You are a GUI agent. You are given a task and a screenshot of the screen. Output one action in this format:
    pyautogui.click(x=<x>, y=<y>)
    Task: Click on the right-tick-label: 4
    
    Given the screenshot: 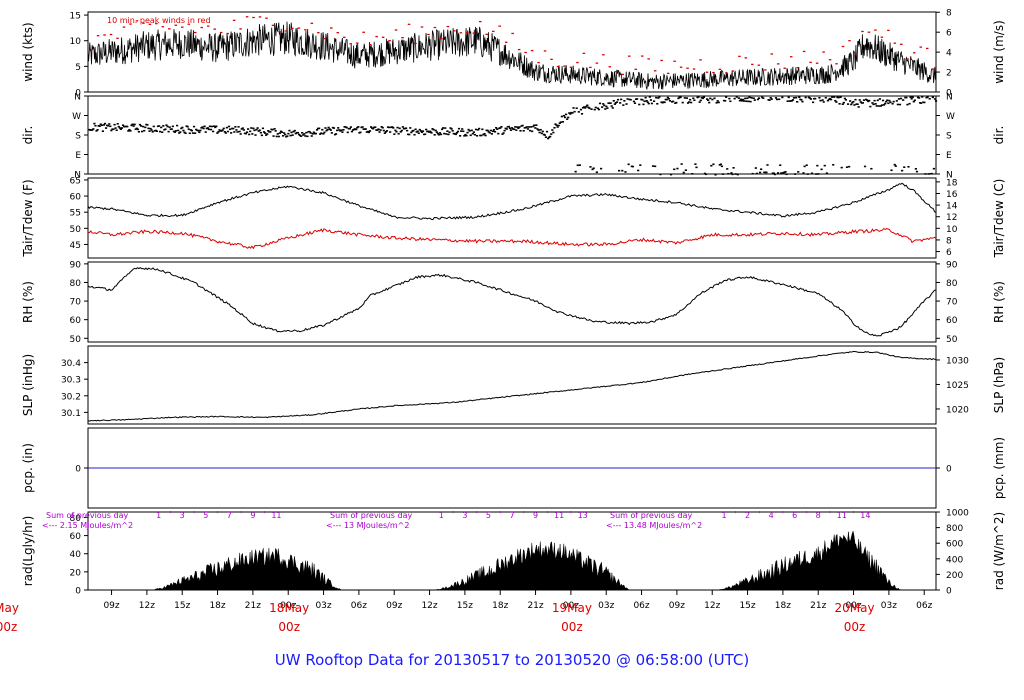 What is the action you would take?
    pyautogui.click(x=949, y=54)
    